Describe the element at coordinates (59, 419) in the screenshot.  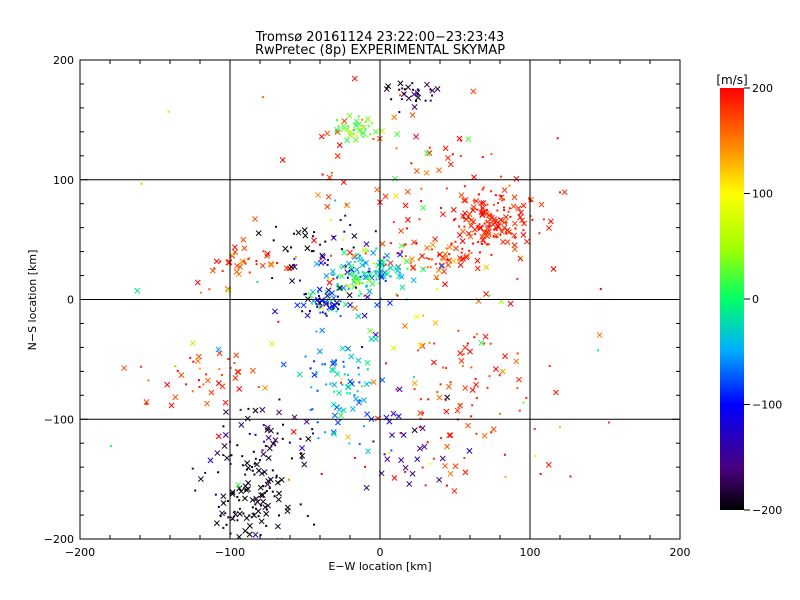
I see `y-tick-label: −100` at that location.